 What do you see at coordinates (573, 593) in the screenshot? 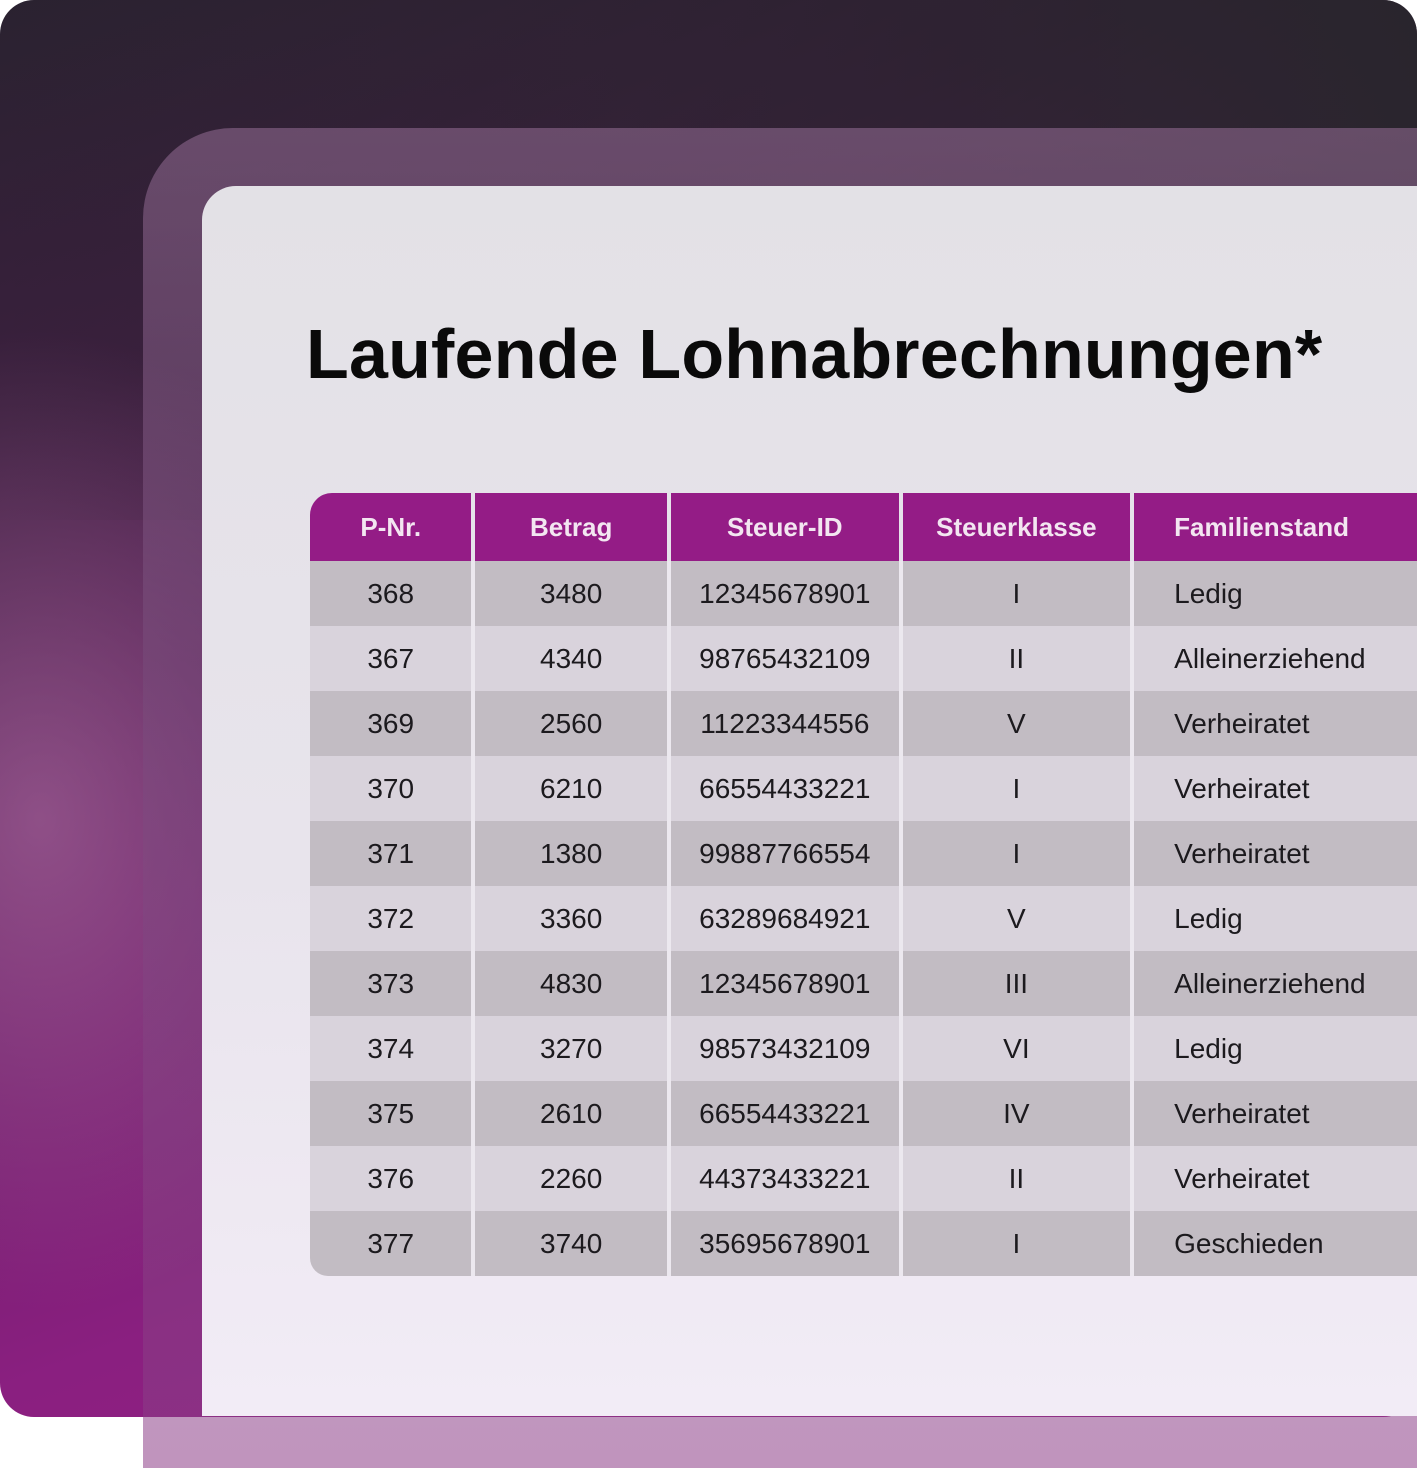
I see `cell-betrag: 3480` at bounding box center [573, 593].